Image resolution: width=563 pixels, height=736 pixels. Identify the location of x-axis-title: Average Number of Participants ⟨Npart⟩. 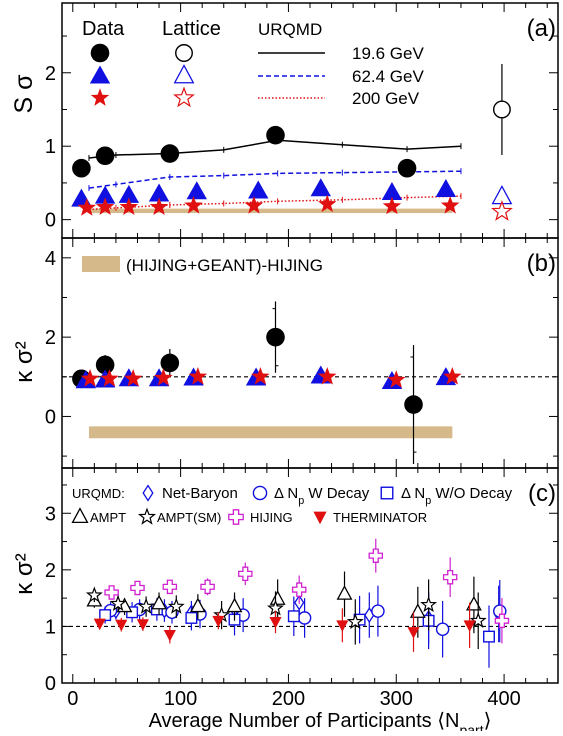
(320, 720).